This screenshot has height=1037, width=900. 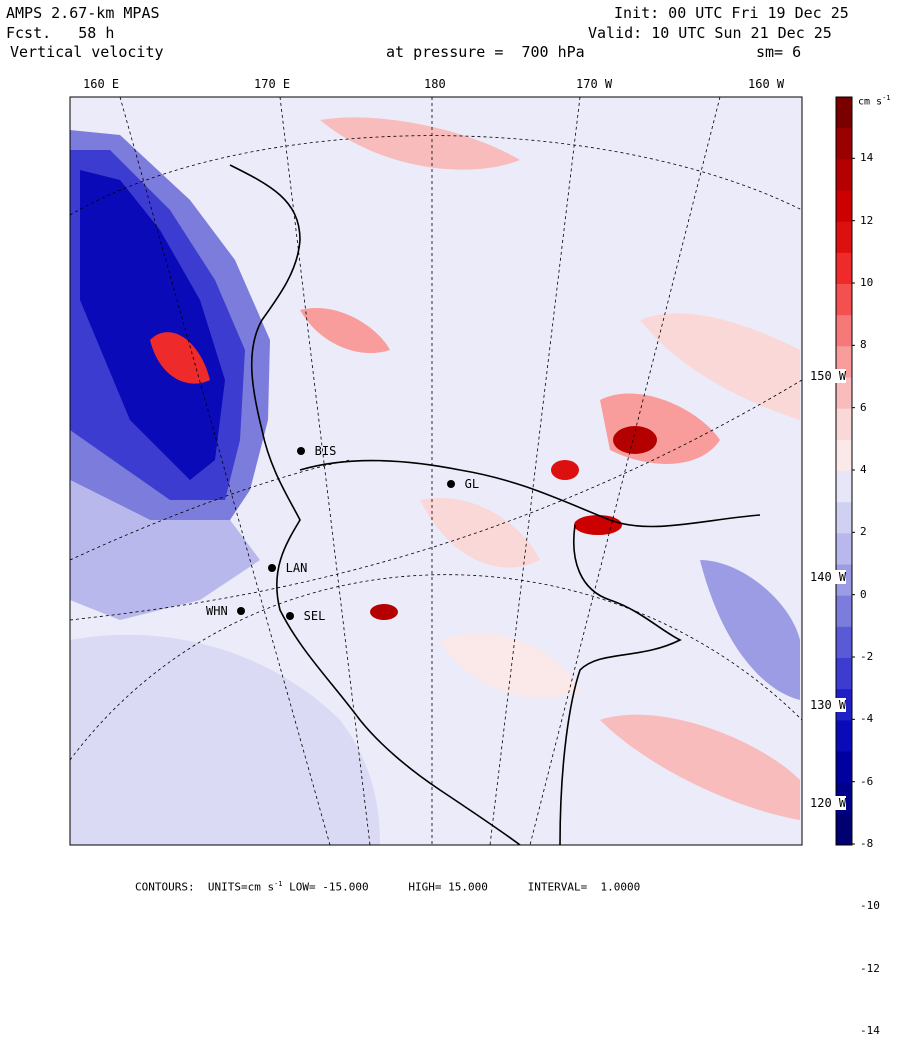 I want to click on forecast-hour: Fcst. 58 h, so click(x=60, y=33).